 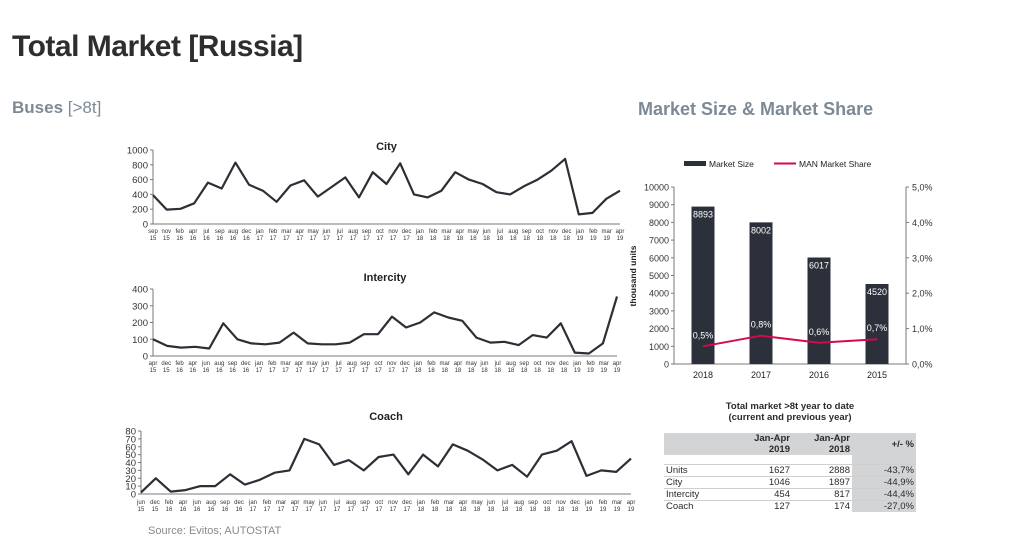 I want to click on x-tick-month: may, so click(x=311, y=364).